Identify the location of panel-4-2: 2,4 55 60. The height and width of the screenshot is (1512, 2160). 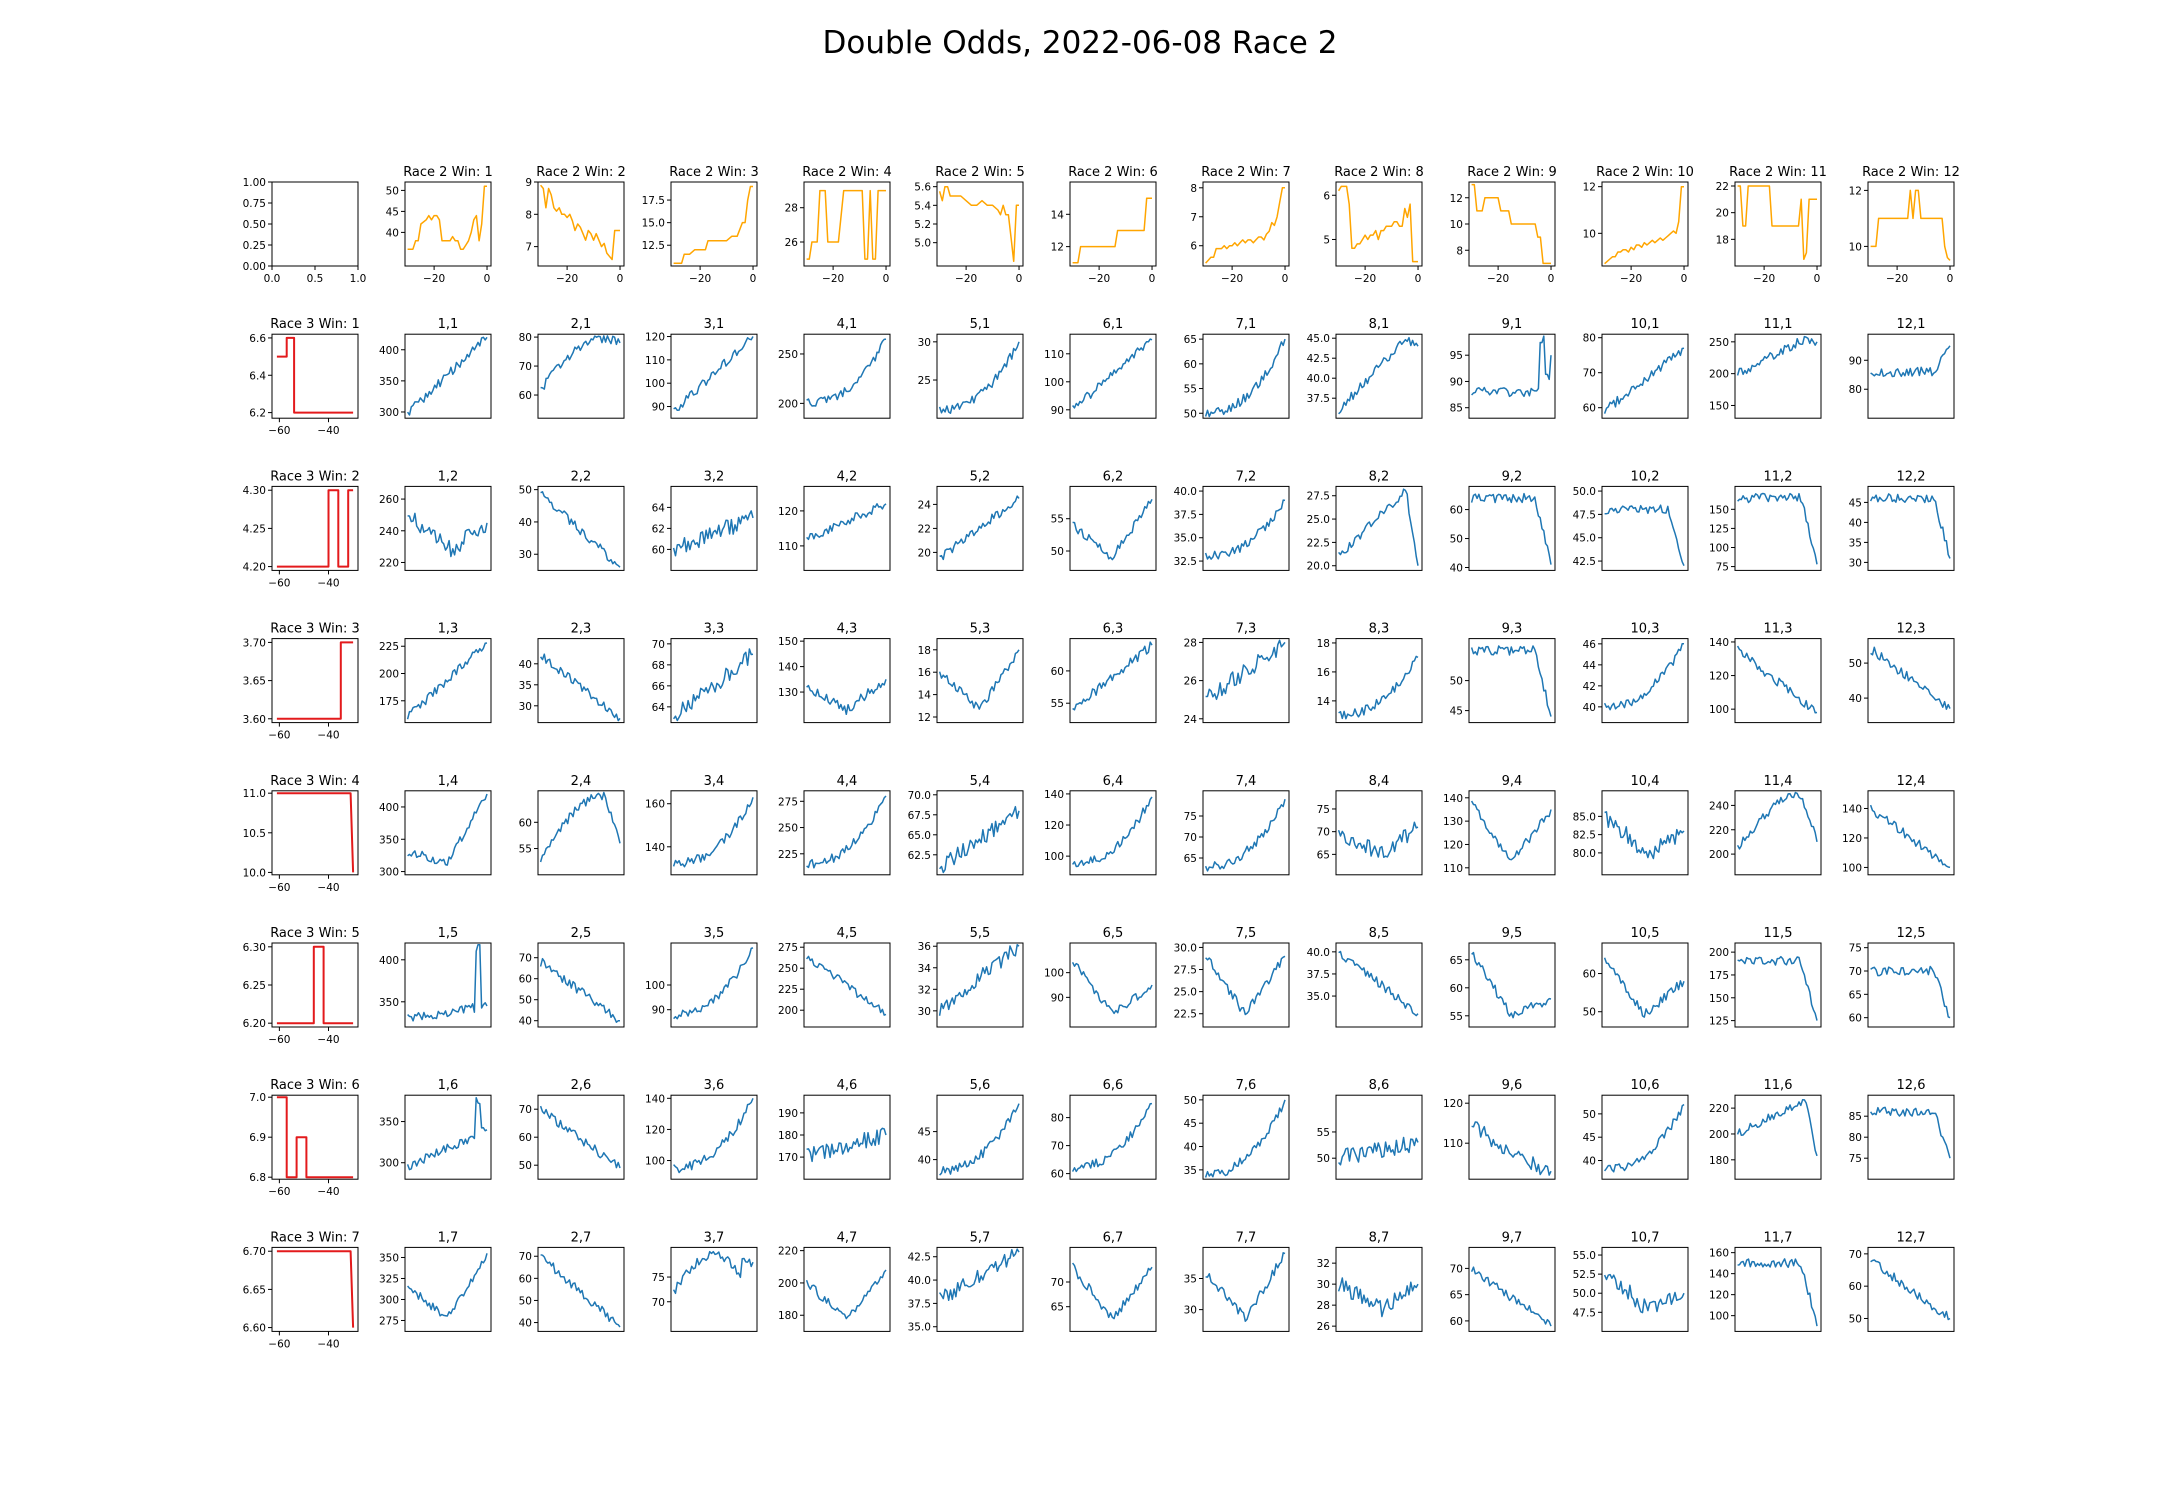
(572, 825).